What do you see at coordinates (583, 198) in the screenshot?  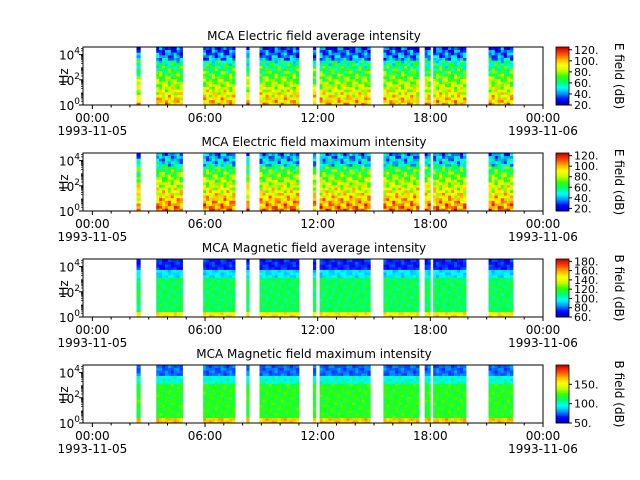 I see `colorbar-tick-label: 40.` at bounding box center [583, 198].